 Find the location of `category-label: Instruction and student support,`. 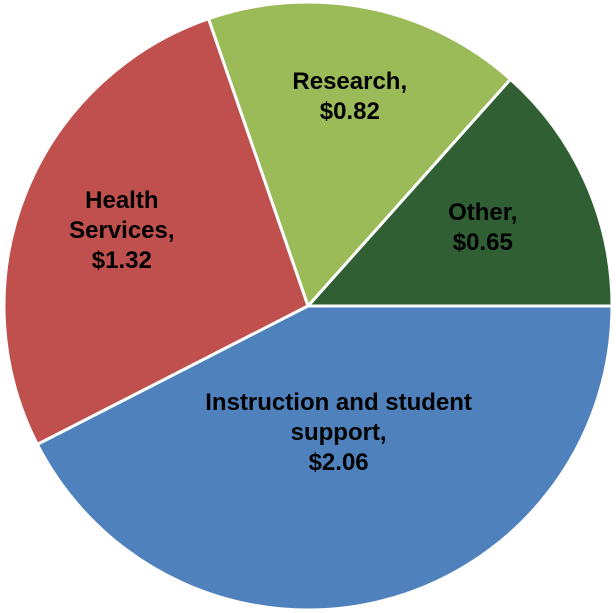

category-label: Instruction and student support, is located at coordinates (338, 418).